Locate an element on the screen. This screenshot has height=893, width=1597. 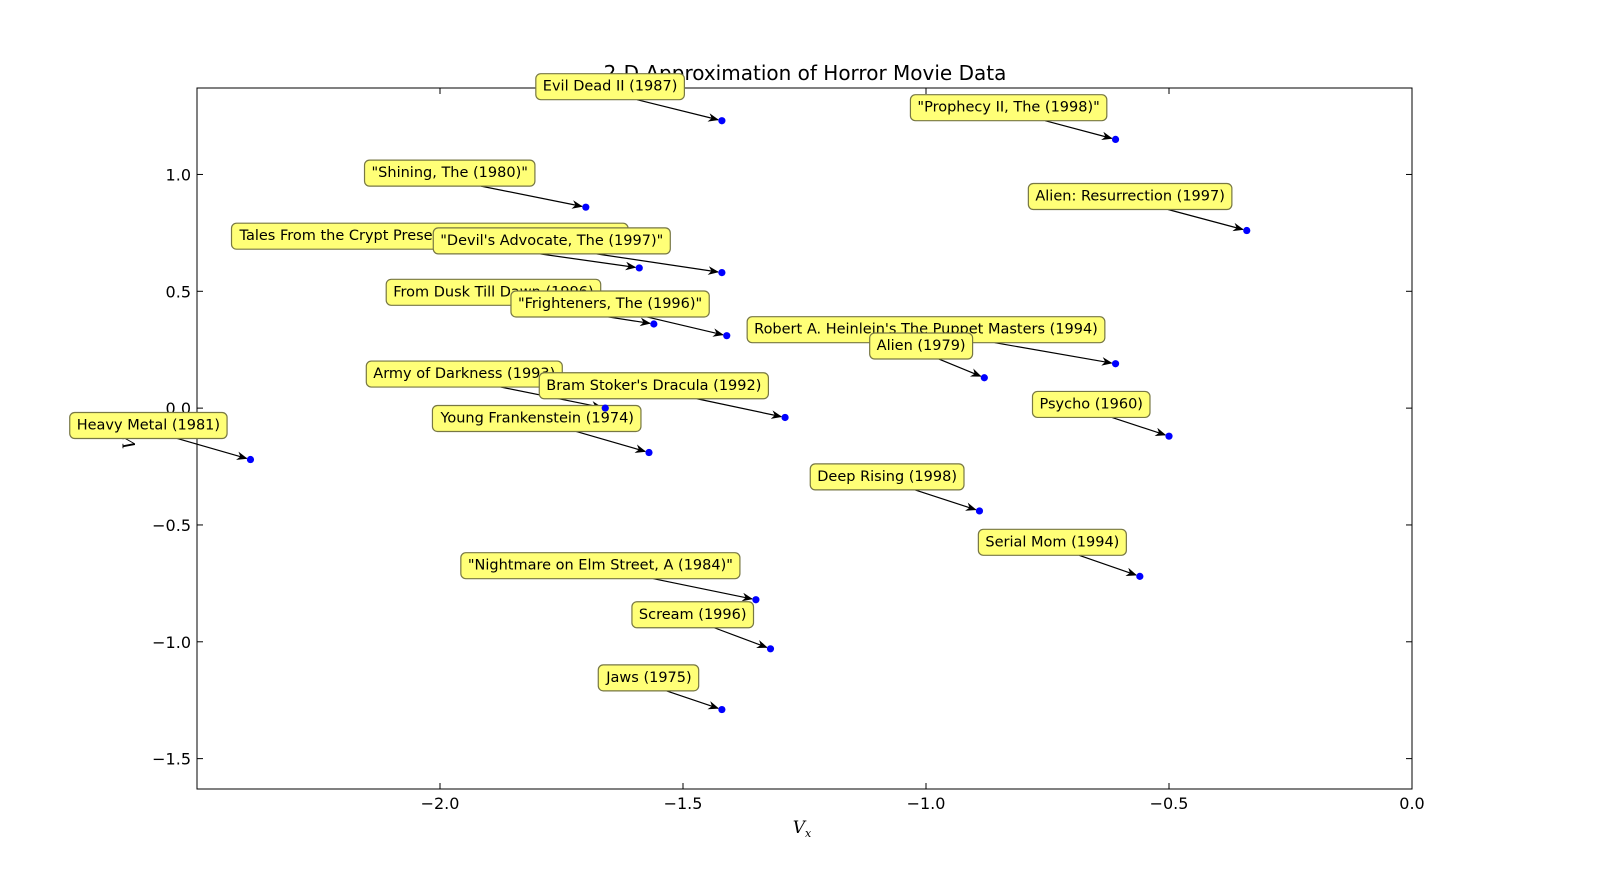
x-tick-label: −2.0 is located at coordinates (440, 803).